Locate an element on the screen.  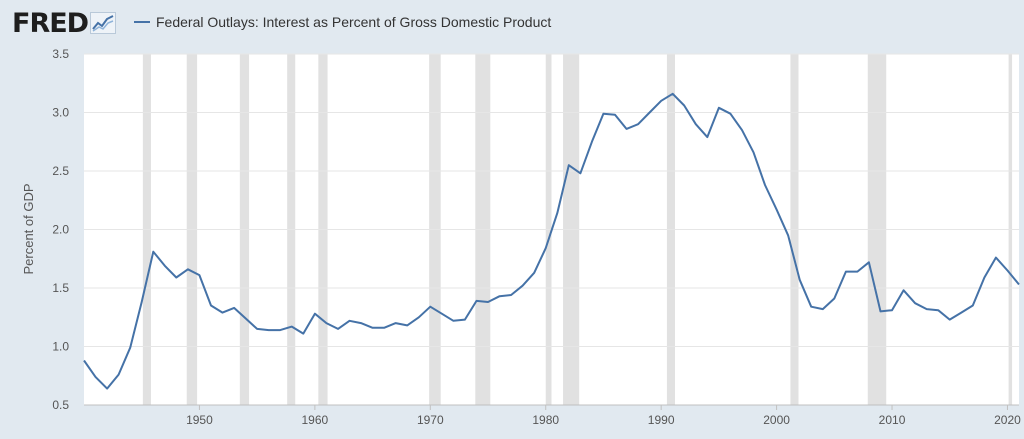
x-tick-label: 2000 is located at coordinates (776, 420).